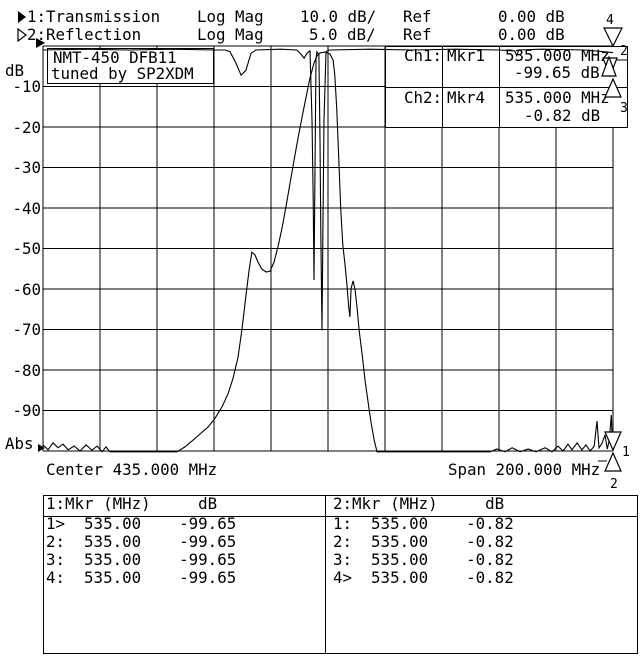 The height and width of the screenshot is (659, 640). What do you see at coordinates (122, 73) in the screenshot?
I see `annotation-line2: tuned by SP2XDM` at bounding box center [122, 73].